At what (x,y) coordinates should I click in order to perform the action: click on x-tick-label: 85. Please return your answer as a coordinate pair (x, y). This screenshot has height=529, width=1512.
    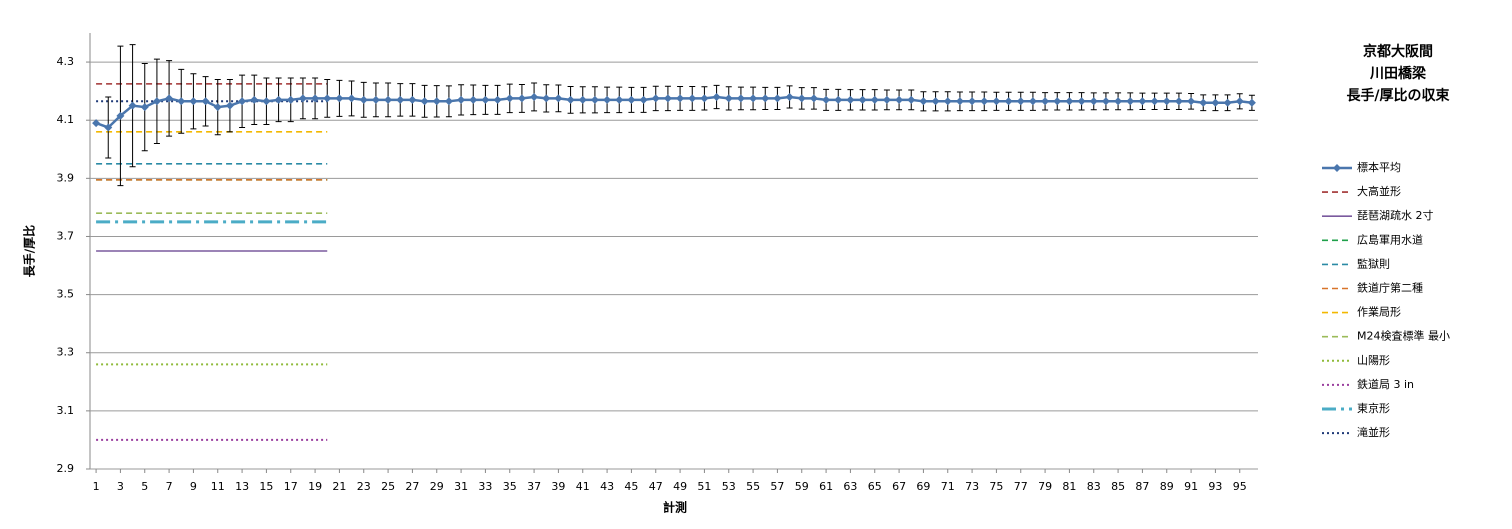
    Looking at the image, I should click on (1118, 486).